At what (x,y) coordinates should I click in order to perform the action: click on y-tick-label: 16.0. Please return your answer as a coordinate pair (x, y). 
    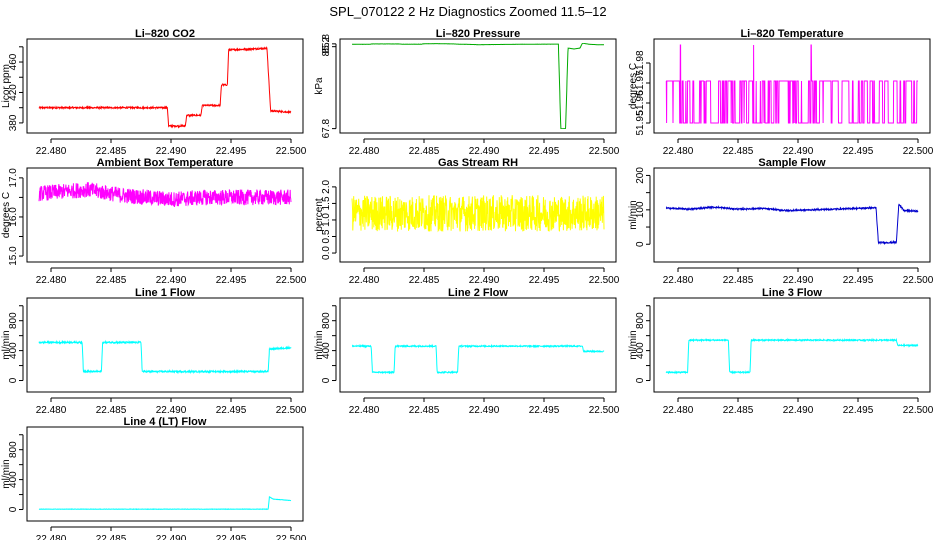
    Looking at the image, I should click on (13, 217).